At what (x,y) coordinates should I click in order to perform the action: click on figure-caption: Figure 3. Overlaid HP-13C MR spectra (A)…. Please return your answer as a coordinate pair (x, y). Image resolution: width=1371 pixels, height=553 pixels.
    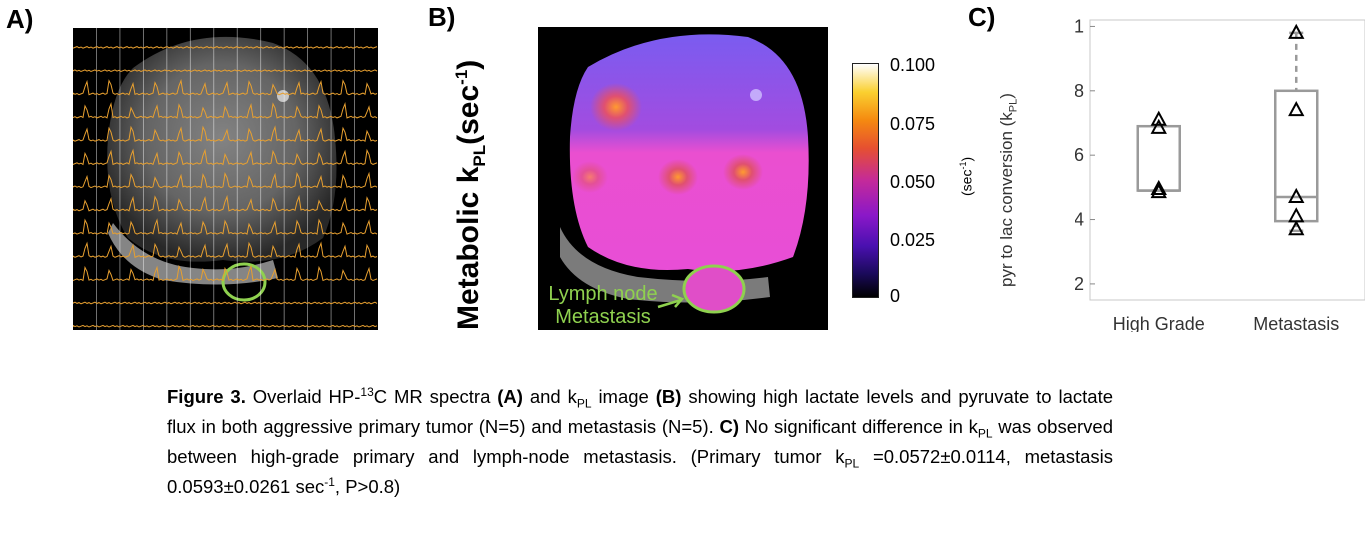
    Looking at the image, I should click on (640, 440).